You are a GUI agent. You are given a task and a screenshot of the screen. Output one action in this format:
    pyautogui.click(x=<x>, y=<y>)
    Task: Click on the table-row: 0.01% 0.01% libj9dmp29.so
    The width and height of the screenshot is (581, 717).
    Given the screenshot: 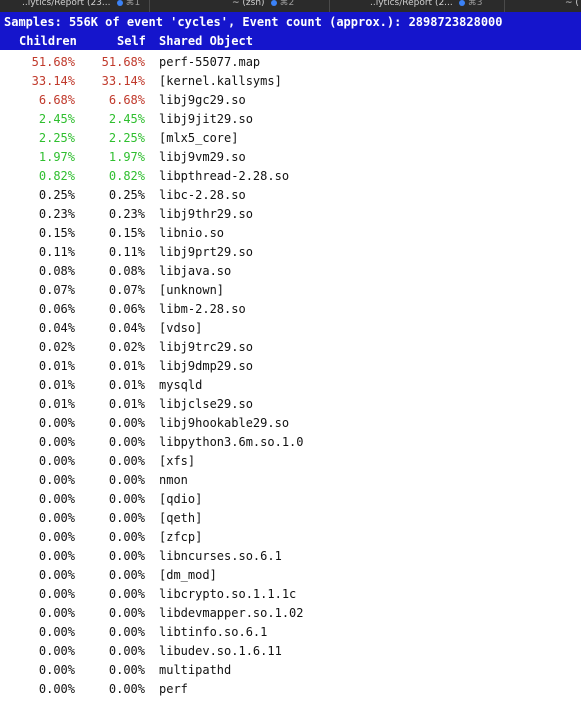 What is the action you would take?
    pyautogui.click(x=290, y=366)
    